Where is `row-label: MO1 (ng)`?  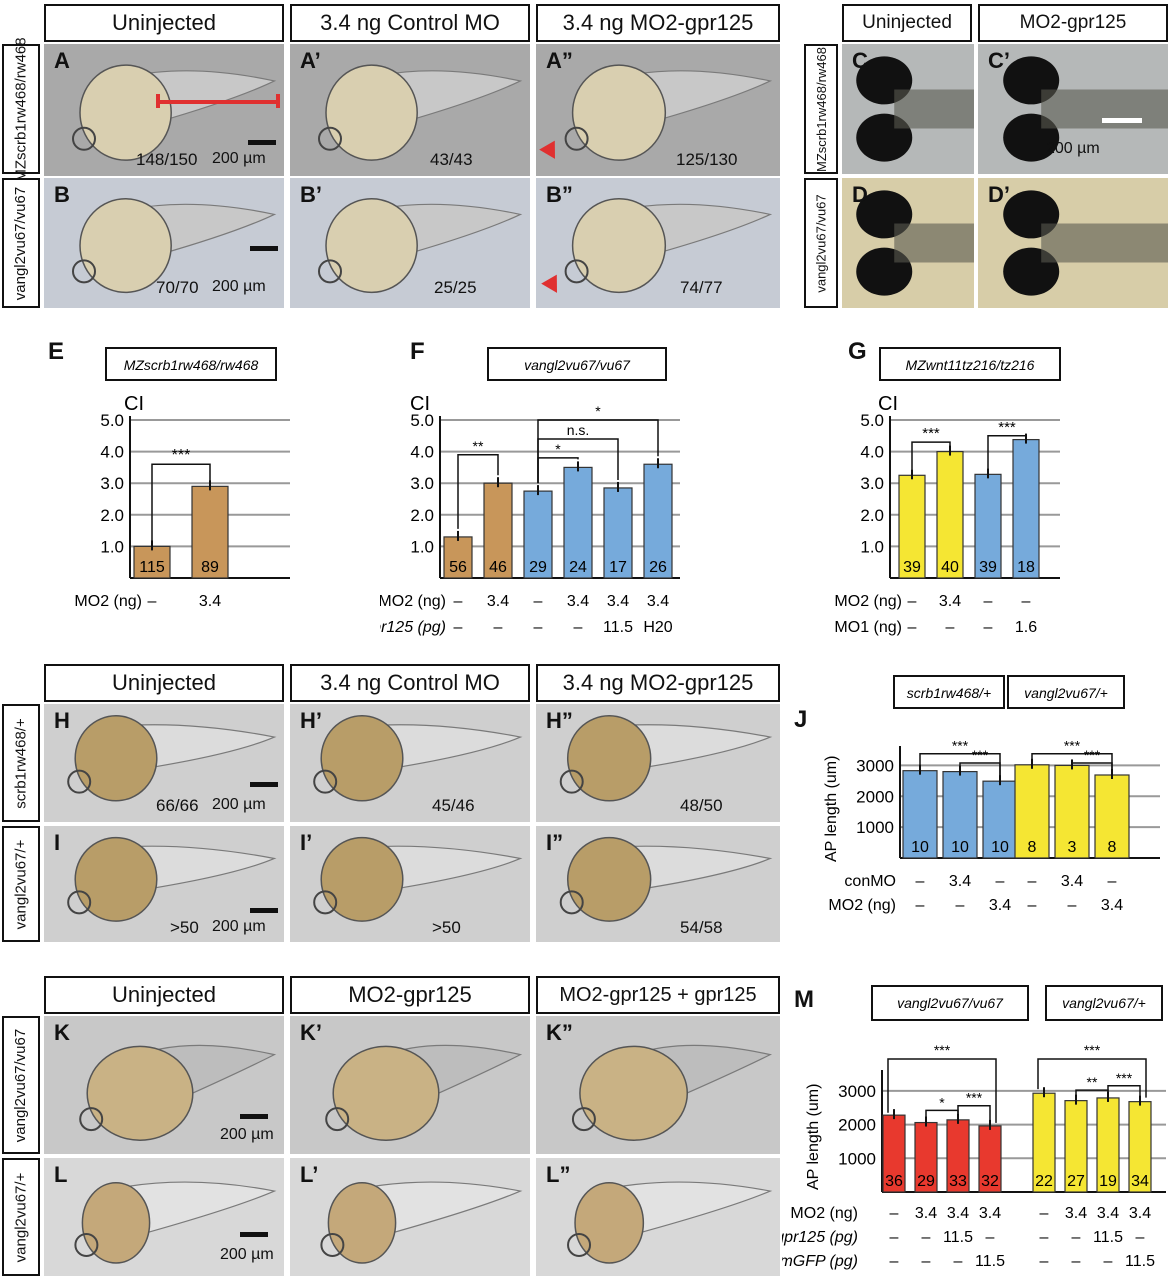 row-label: MO1 (ng) is located at coordinates (868, 627).